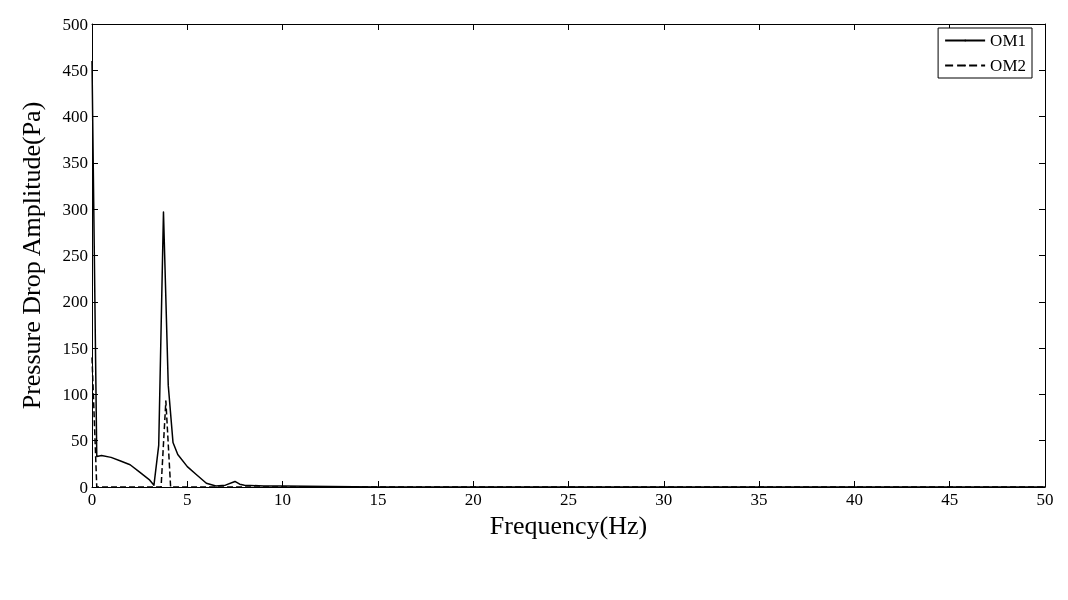  I want to click on y-tick-label: 450, so click(75, 70).